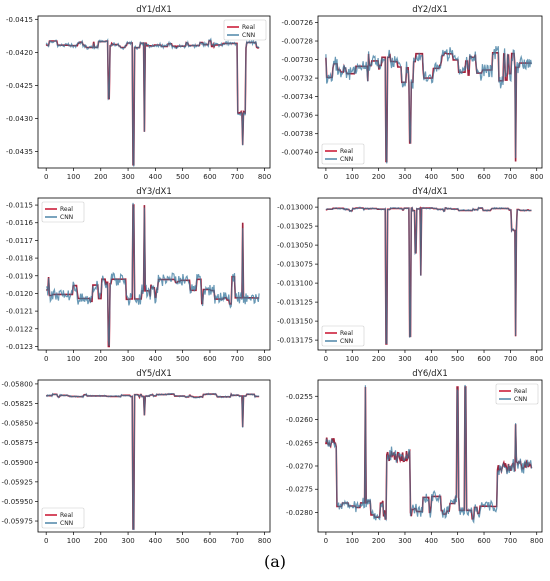 The width and height of the screenshot is (550, 581). Describe the element at coordinates (297, 79) in the screenshot. I see `y-tick-label: -0.00732` at that location.